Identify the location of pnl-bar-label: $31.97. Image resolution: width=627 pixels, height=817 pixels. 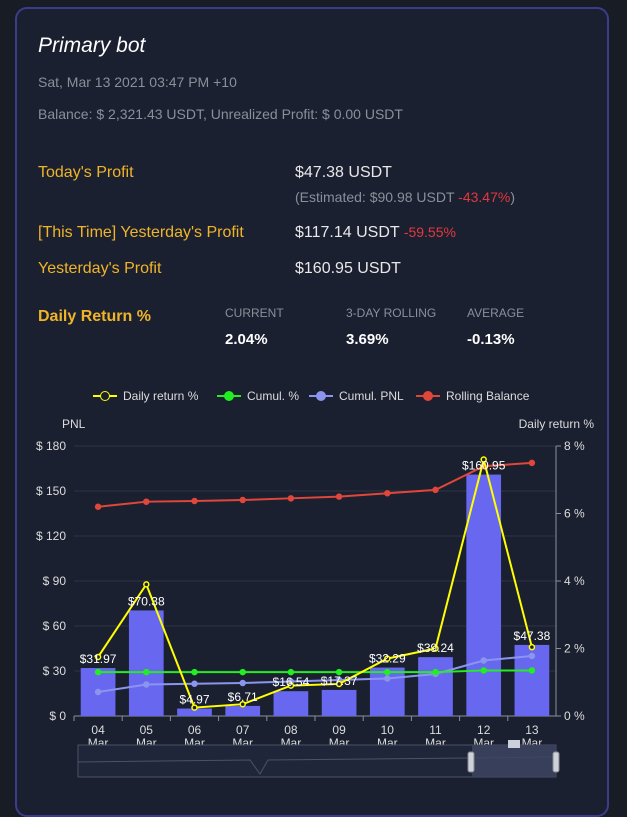
(98, 659).